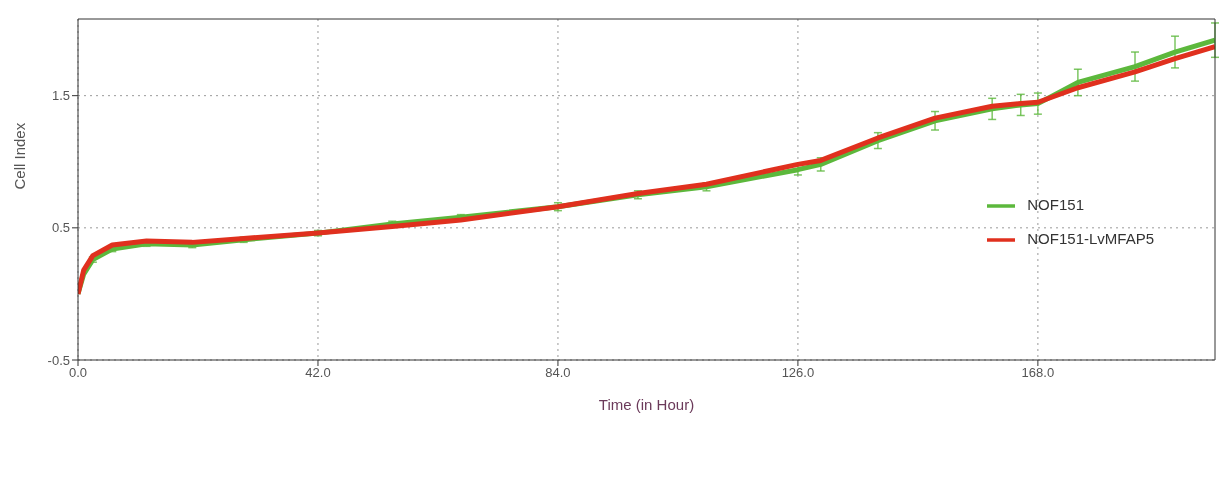 This screenshot has height=497, width=1232. What do you see at coordinates (558, 373) in the screenshot?
I see `x-tick-label: 84.0` at bounding box center [558, 373].